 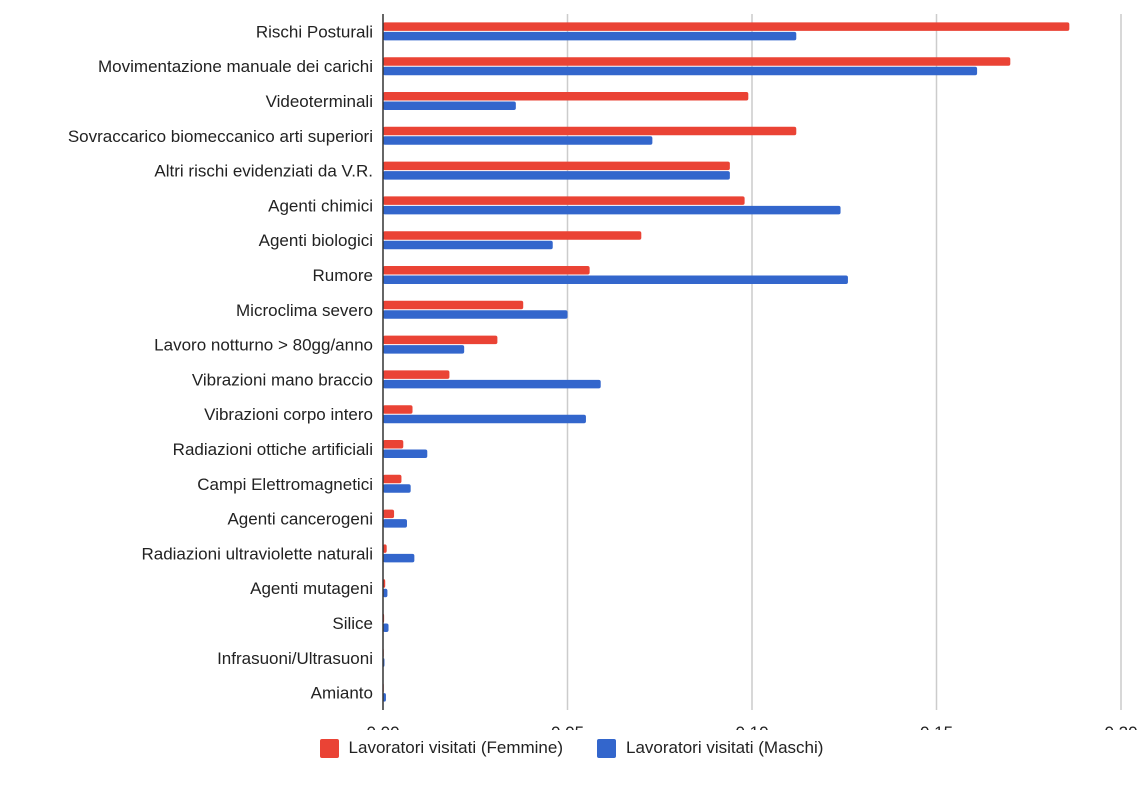 What do you see at coordinates (320, 205) in the screenshot?
I see `category-label: Agenti chimici` at bounding box center [320, 205].